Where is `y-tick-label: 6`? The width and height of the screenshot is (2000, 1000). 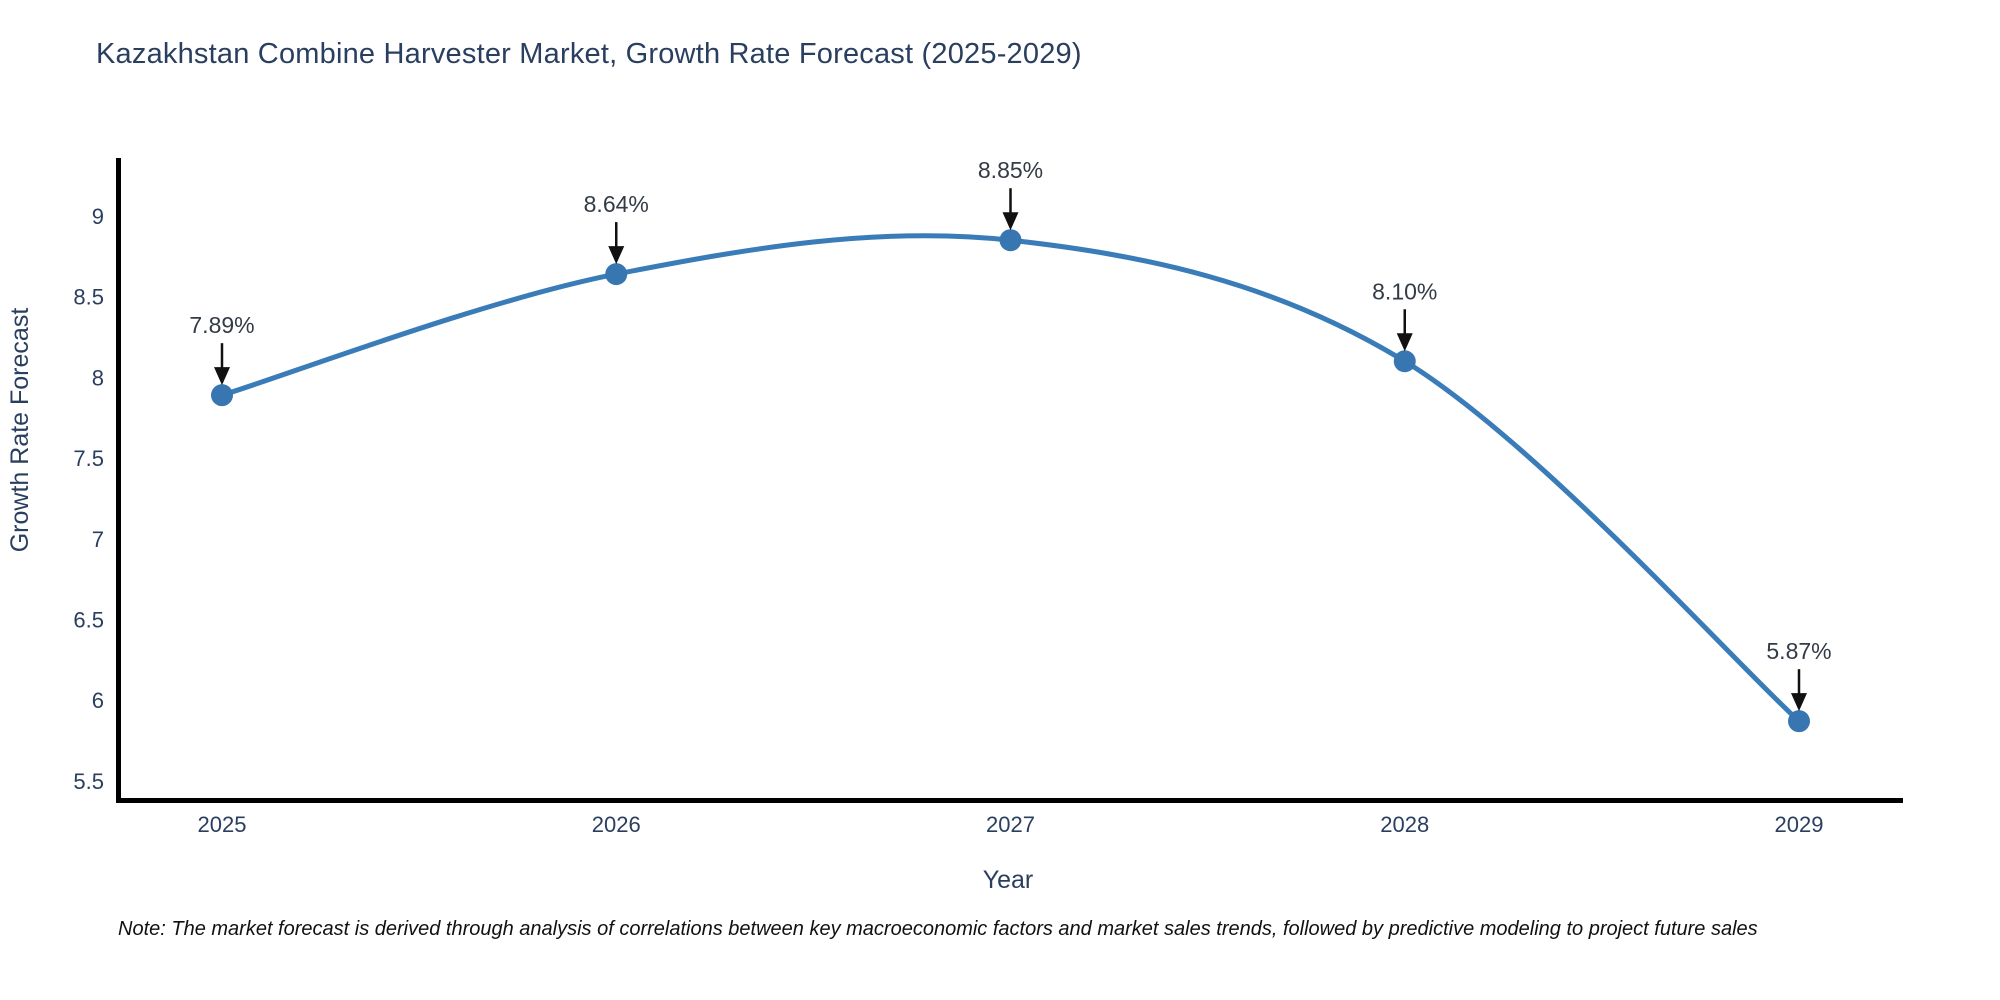 y-tick-label: 6 is located at coordinates (98, 700).